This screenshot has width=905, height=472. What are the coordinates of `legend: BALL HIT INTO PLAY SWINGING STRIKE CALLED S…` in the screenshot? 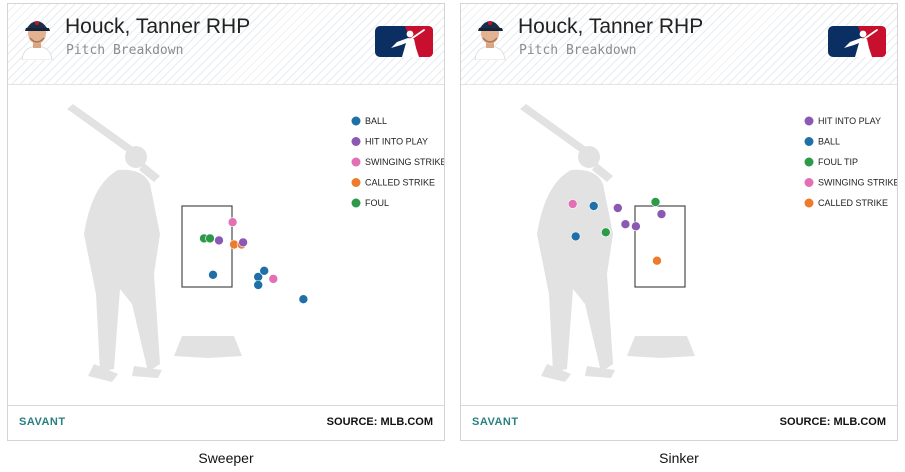 It's located at (397, 162).